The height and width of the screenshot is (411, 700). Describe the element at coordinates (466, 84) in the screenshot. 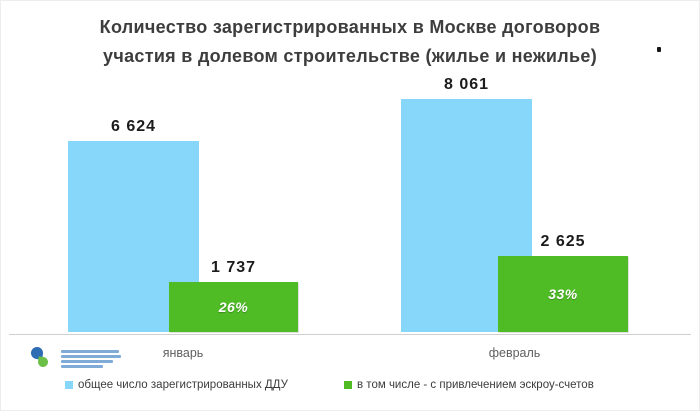

I see `value-label-feb-total: 8 061` at that location.